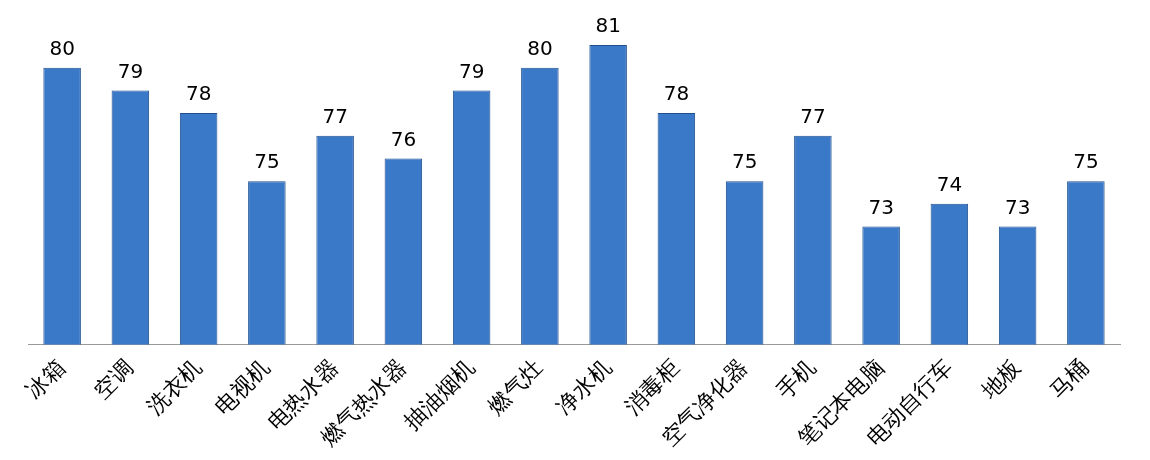  I want to click on x-tick-label: 净水机, so click(583, 387).